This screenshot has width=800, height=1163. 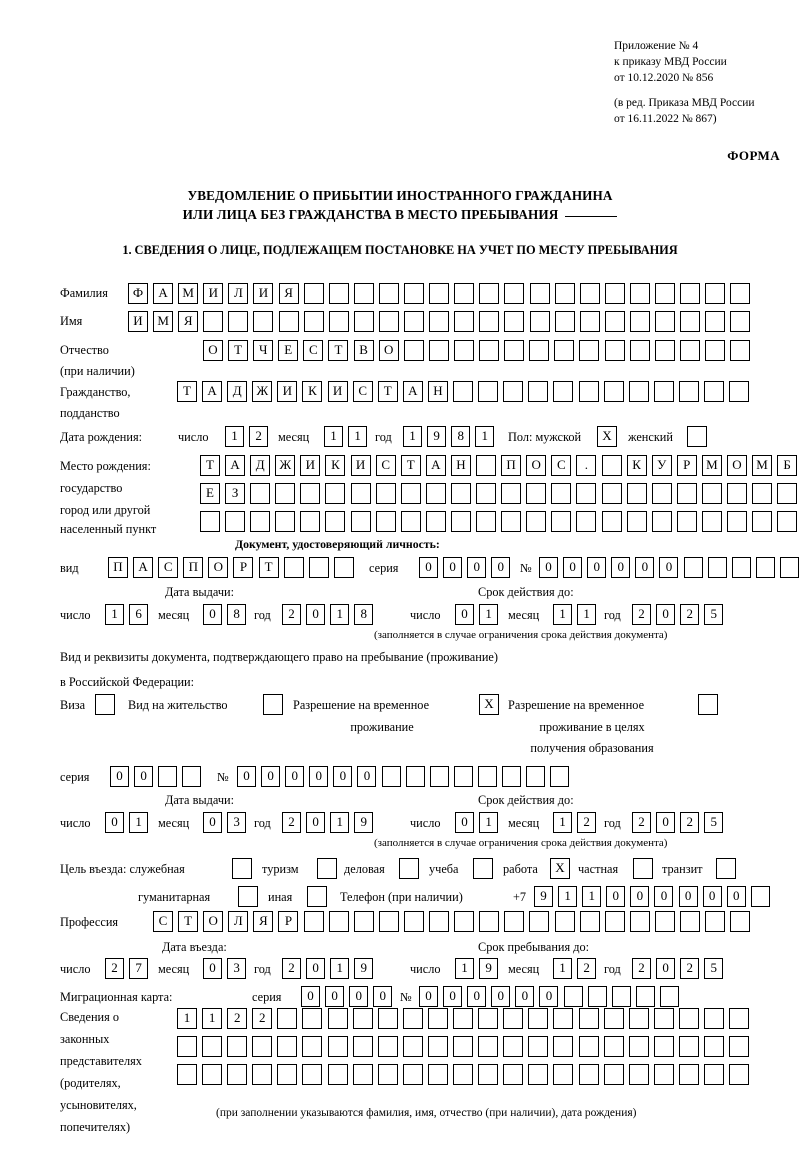 What do you see at coordinates (192, 776) in the screenshot?
I see `permit-seriya-cell` at bounding box center [192, 776].